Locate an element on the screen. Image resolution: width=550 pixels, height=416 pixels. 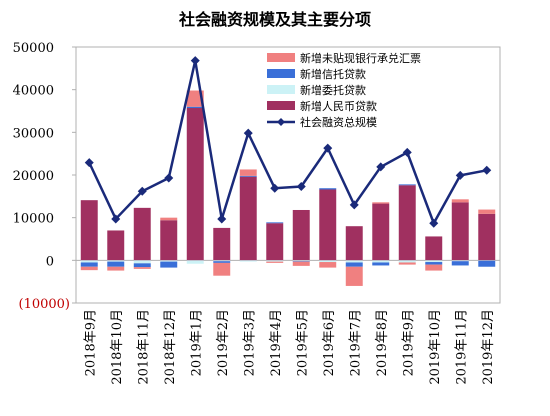
y-tick-label: 40000 is located at coordinates (33, 91).